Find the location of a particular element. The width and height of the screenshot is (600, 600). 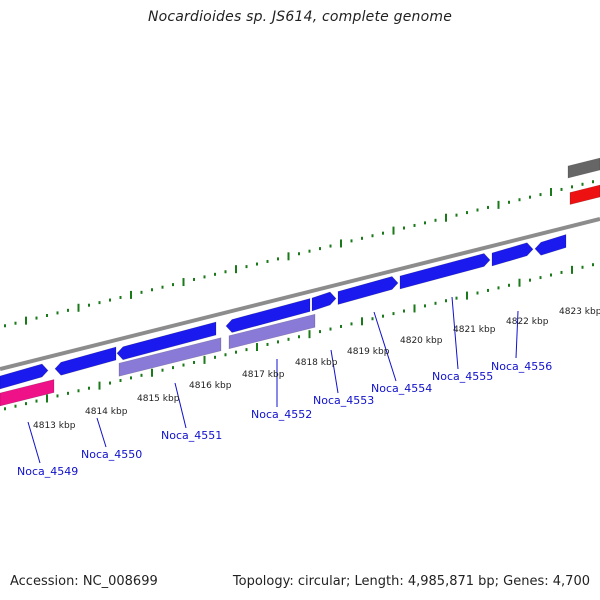

gene-label: Noca_4556 is located at coordinates (521, 366).